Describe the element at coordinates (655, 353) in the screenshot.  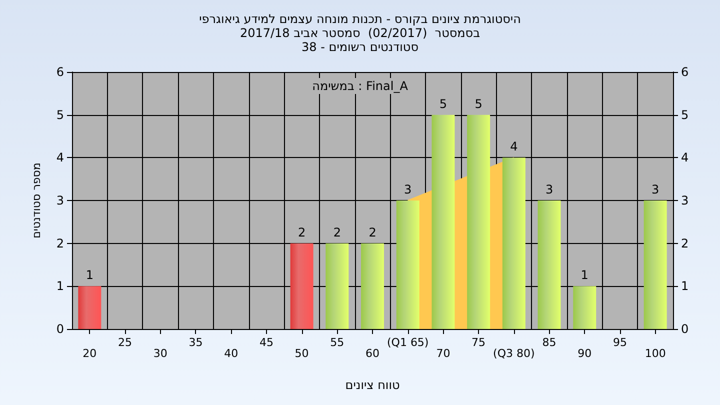
I see `x-tick-label: 100` at that location.